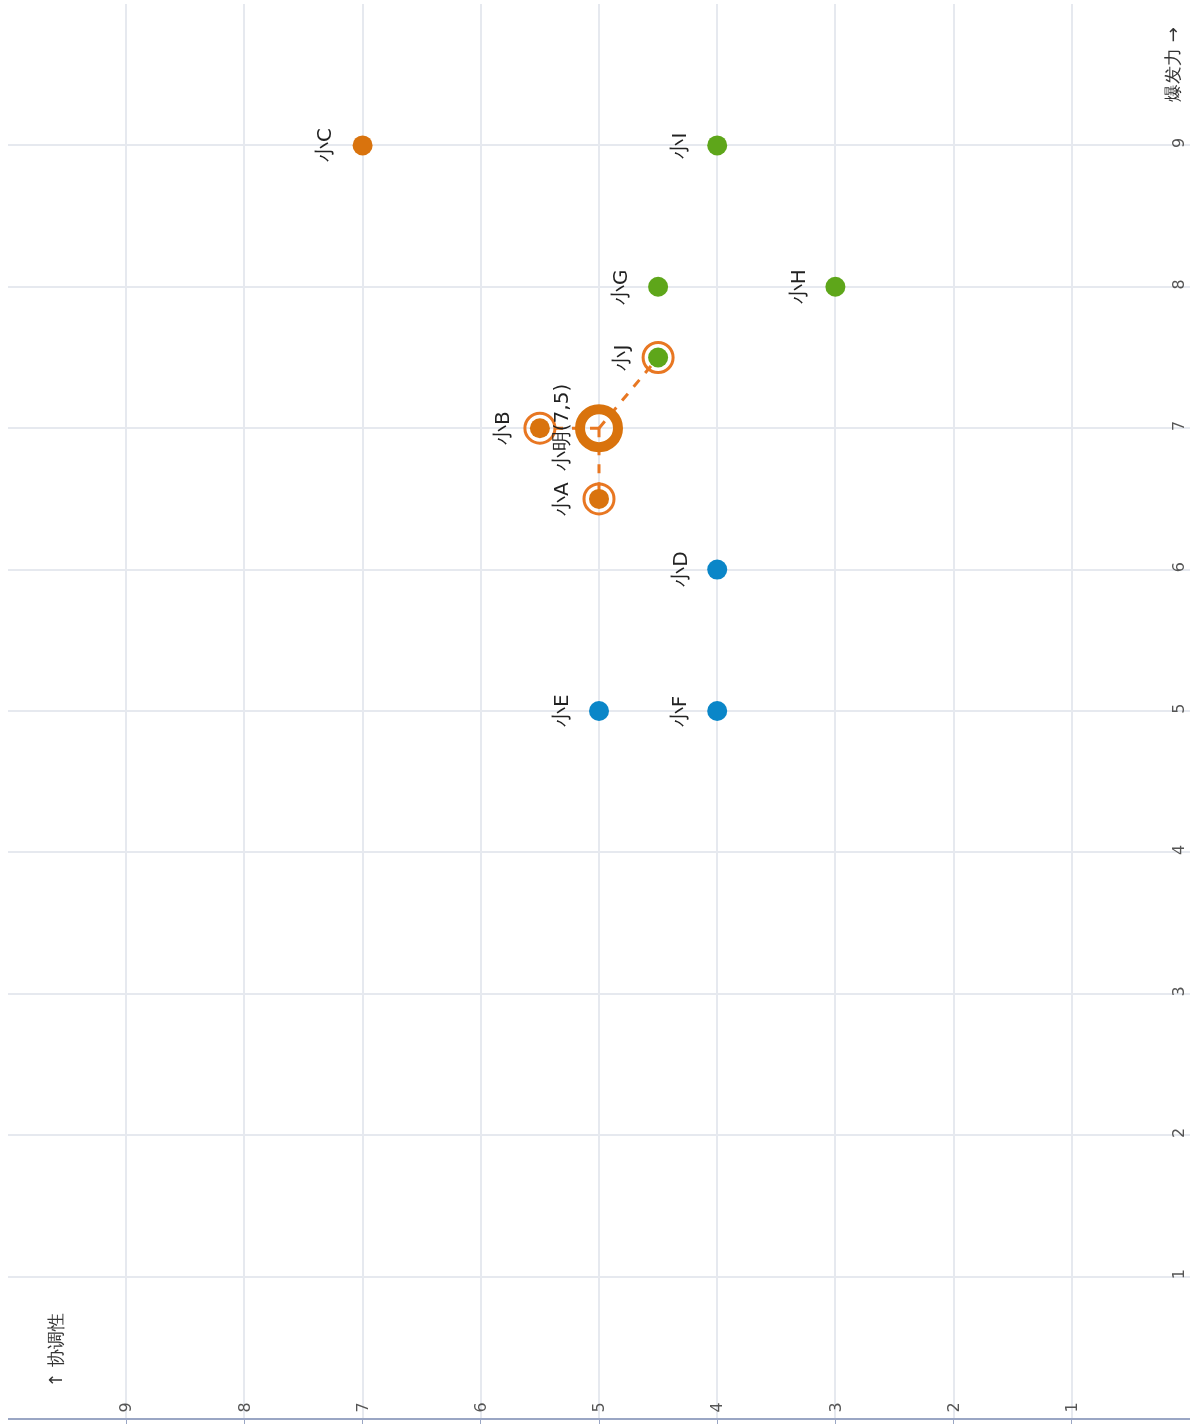 This screenshot has height=1428, width=1194. Describe the element at coordinates (1178, 143) in the screenshot. I see `y-tick-label: 9` at that location.